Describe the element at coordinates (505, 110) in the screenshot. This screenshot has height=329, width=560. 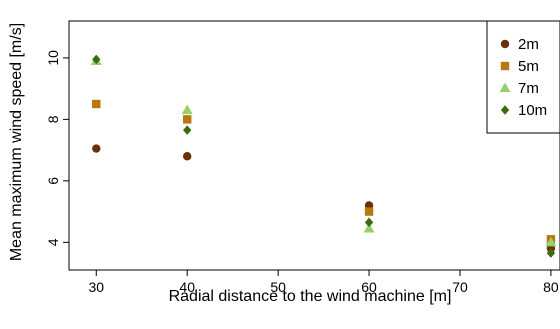
I see `legend-marker-10m` at that location.